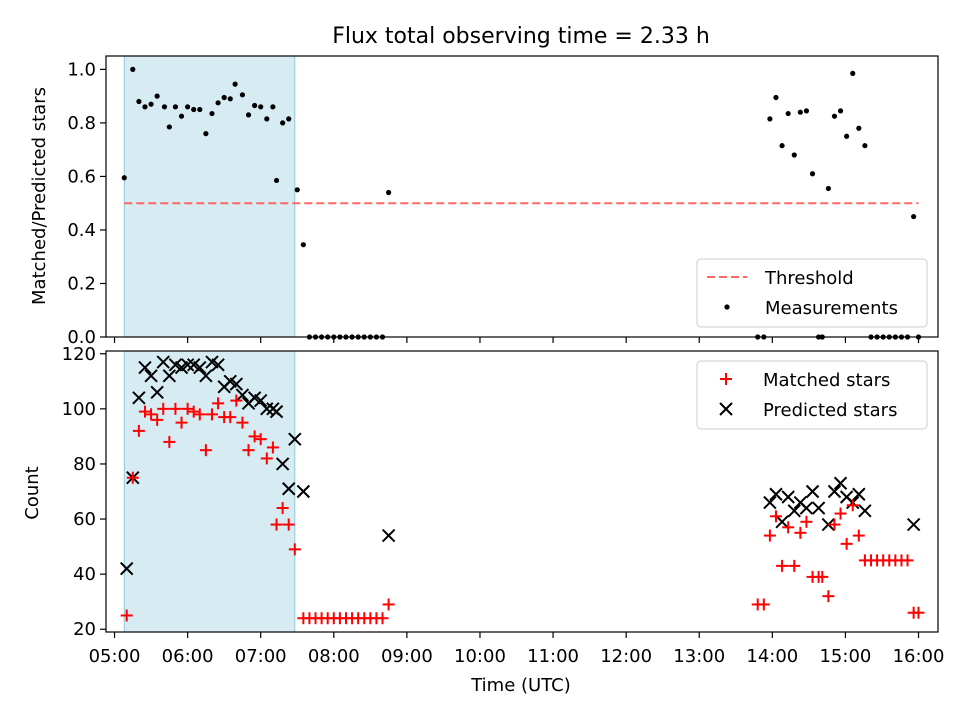  I want to click on x-tick-label: 15:00, so click(845, 656).